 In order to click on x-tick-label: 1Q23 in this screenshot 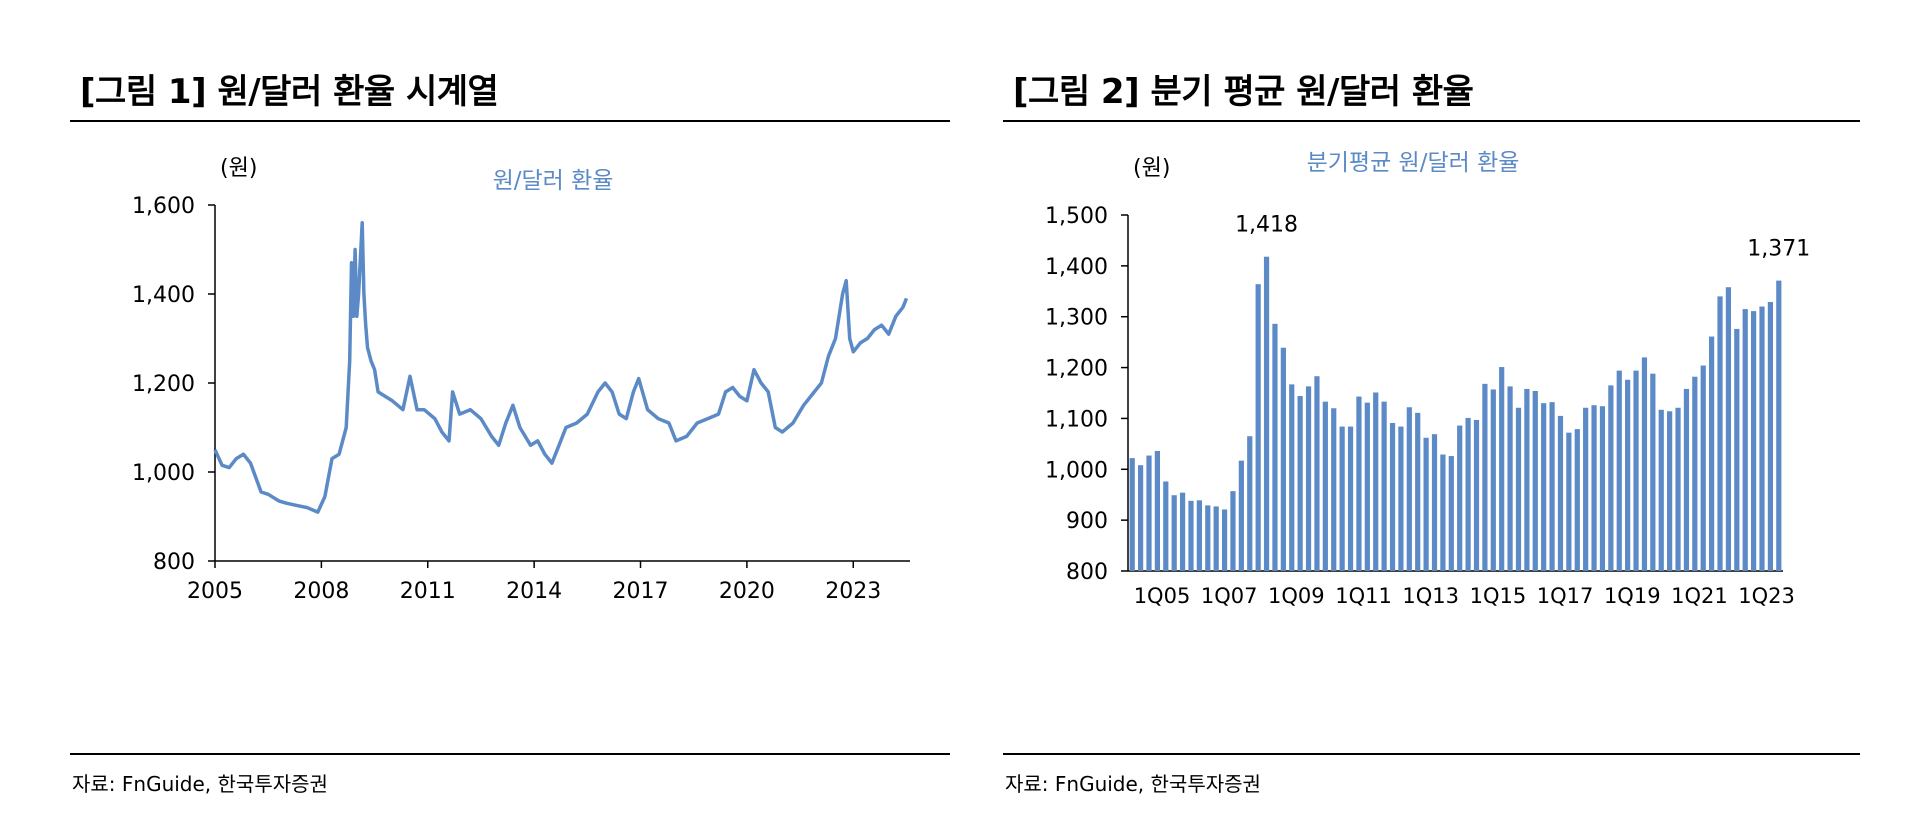, I will do `click(1766, 596)`.